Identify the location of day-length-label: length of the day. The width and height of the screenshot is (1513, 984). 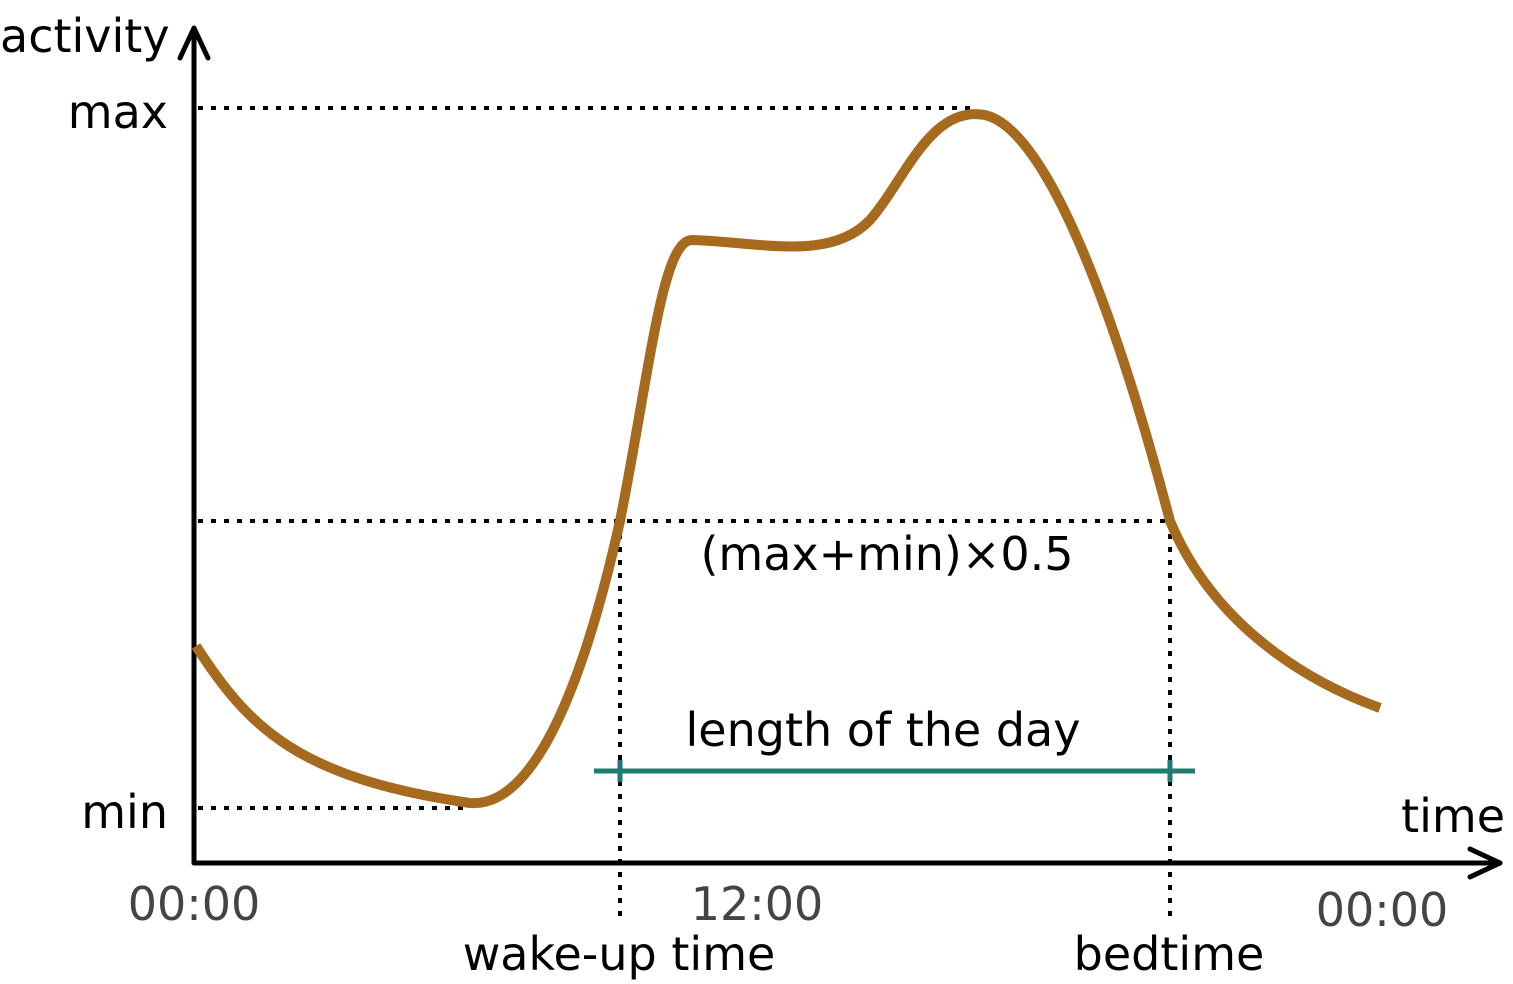
(883, 730).